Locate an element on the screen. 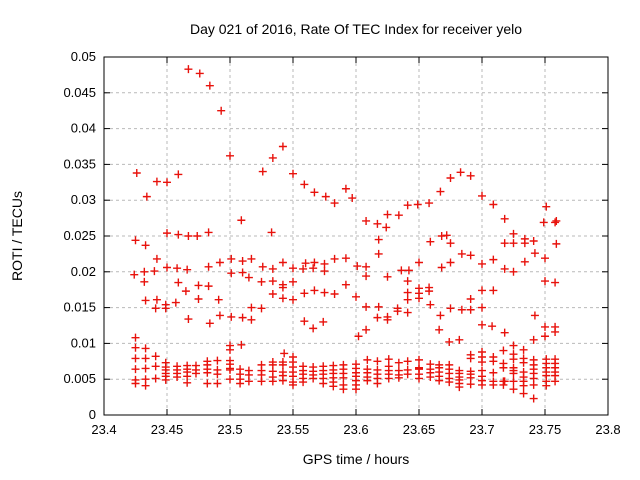 The height and width of the screenshot is (480, 640). y-tick-label: 0.04 is located at coordinates (83, 128).